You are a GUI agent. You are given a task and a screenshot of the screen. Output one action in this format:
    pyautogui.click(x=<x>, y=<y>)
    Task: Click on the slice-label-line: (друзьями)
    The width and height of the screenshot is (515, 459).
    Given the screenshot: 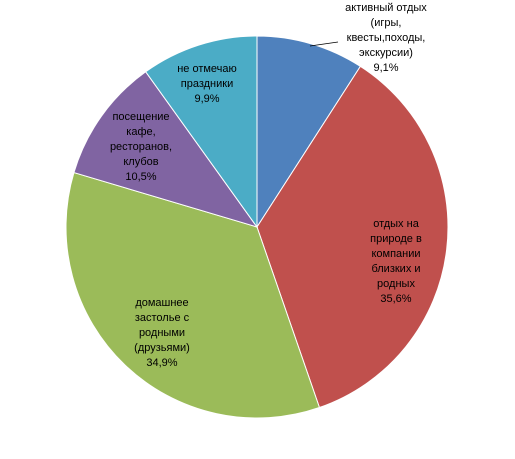 What is the action you would take?
    pyautogui.click(x=162, y=348)
    